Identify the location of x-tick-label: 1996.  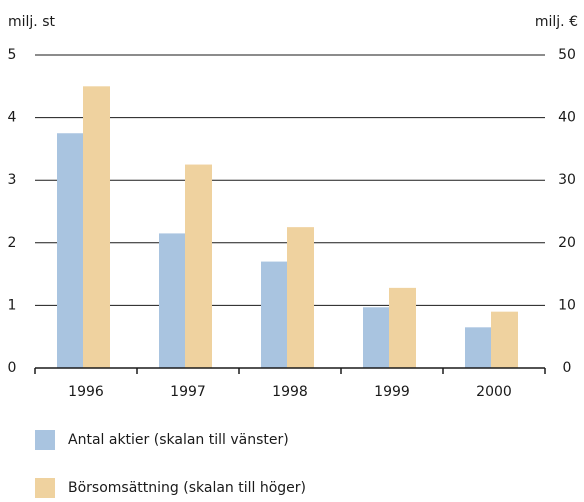
(86, 392).